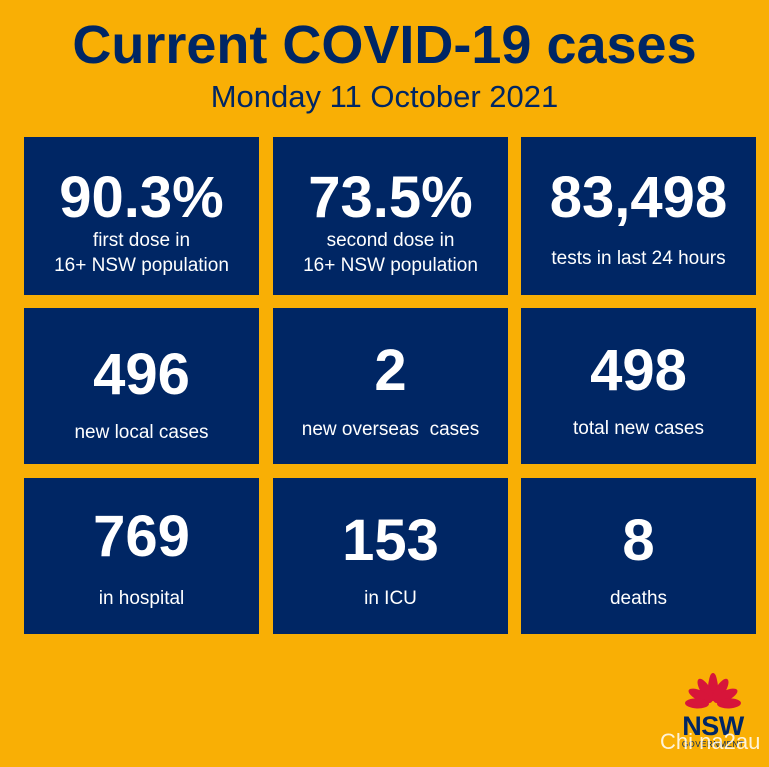  Describe the element at coordinates (141, 374) in the screenshot. I see `stat-value: 496` at that location.